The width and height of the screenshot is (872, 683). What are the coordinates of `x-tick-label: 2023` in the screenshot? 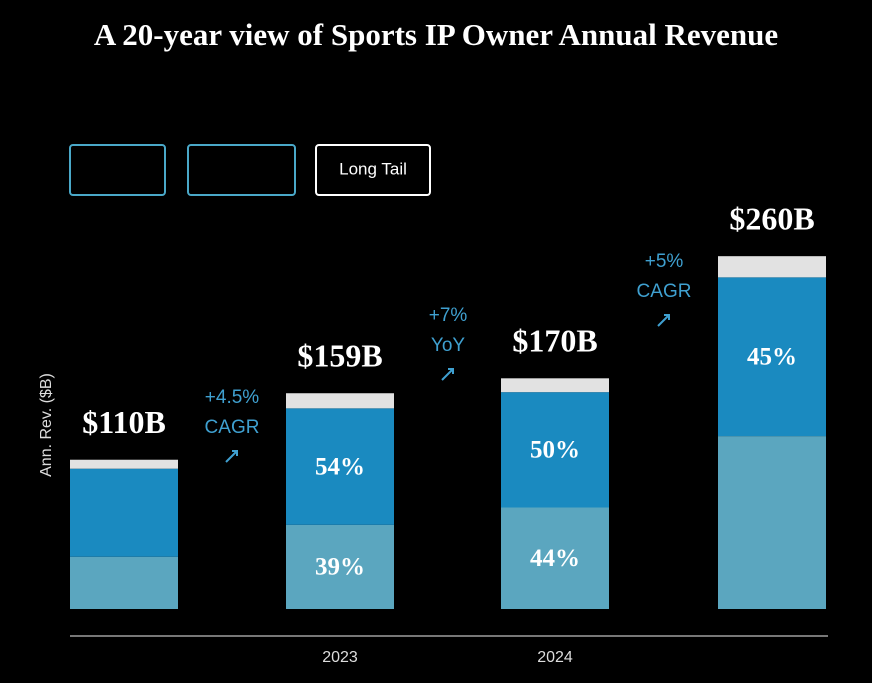 It's located at (340, 657).